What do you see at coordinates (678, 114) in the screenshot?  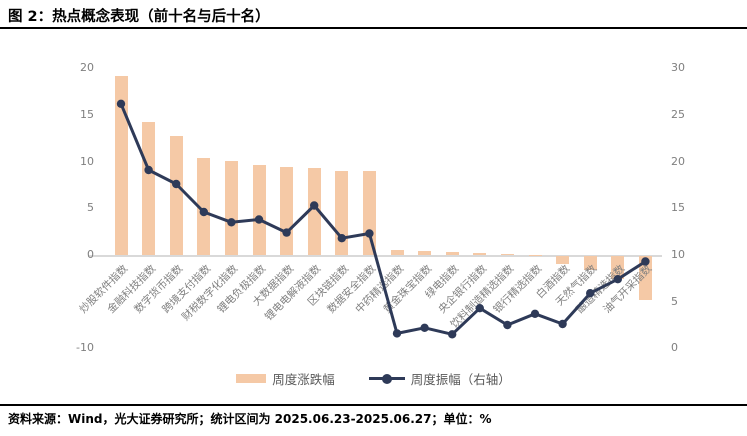 I see `right-axis-tick: 25` at bounding box center [678, 114].